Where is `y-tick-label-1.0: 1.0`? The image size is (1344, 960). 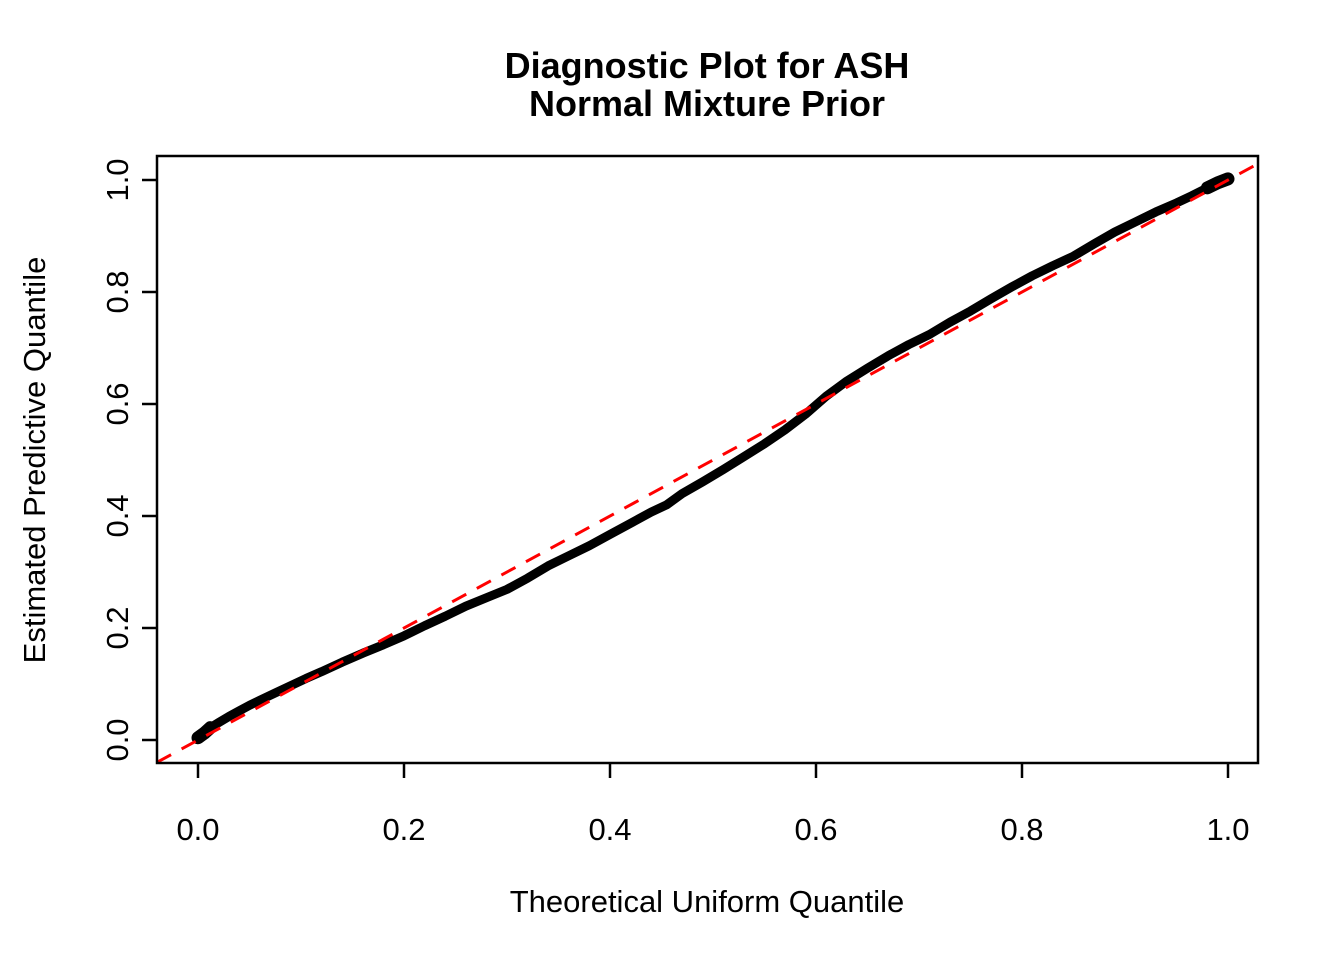
y-tick-label-1.0: 1.0 is located at coordinates (117, 179).